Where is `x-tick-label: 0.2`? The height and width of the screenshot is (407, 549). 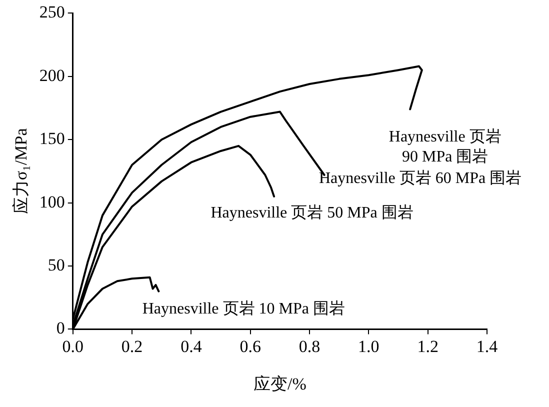 x-tick-label: 0.2 is located at coordinates (132, 346).